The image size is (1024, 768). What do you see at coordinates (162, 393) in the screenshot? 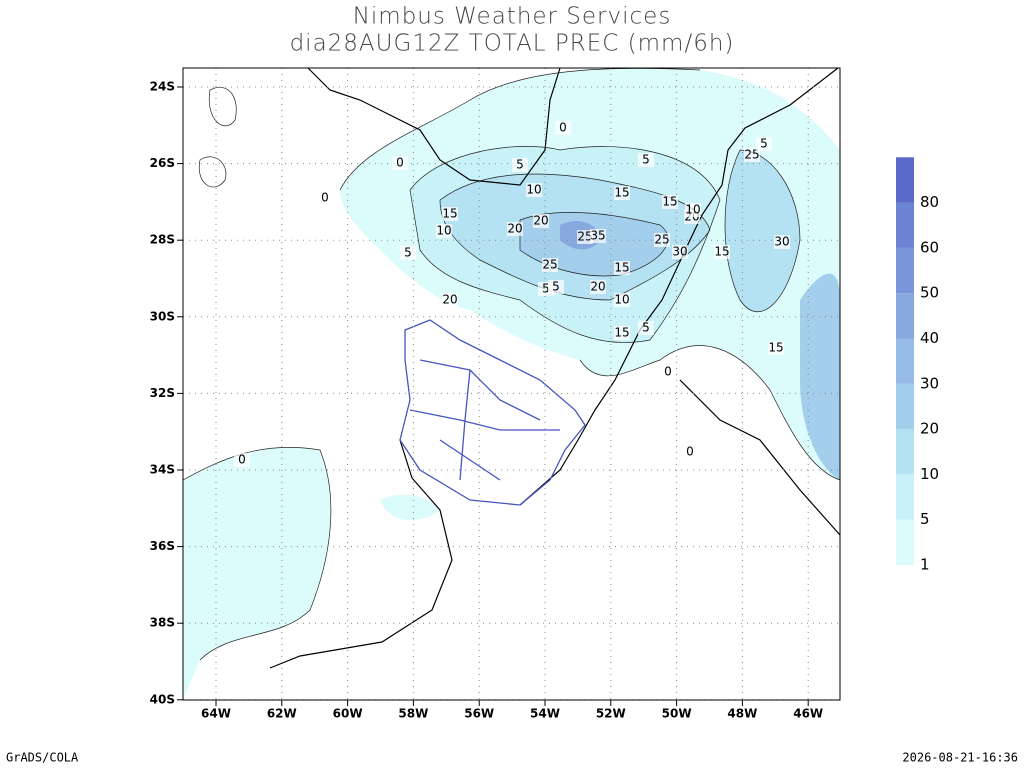
I see `lat-tick-label: 32S` at bounding box center [162, 393].